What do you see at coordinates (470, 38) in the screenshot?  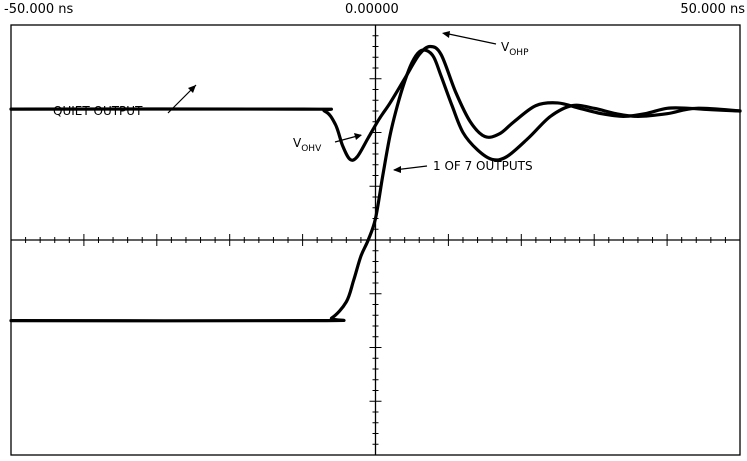 I see `annotation-vohp-arrow-line` at bounding box center [470, 38].